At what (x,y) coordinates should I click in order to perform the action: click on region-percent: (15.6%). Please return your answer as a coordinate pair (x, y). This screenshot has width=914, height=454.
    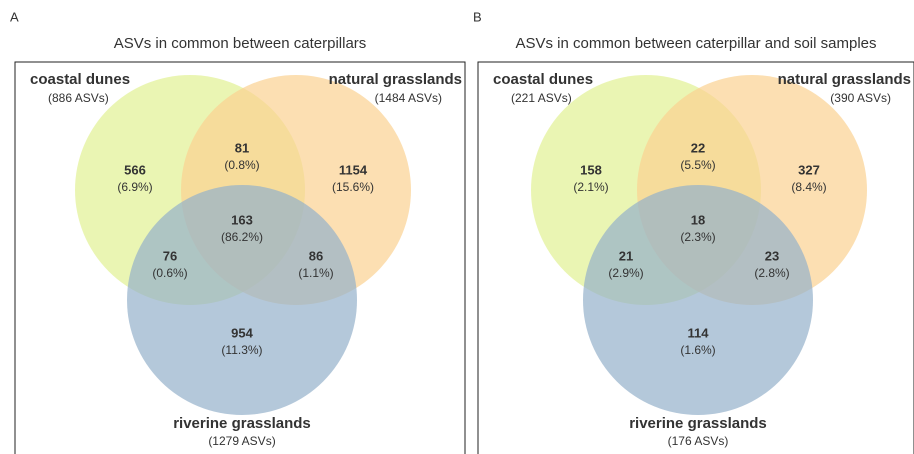
    Looking at the image, I should click on (353, 187).